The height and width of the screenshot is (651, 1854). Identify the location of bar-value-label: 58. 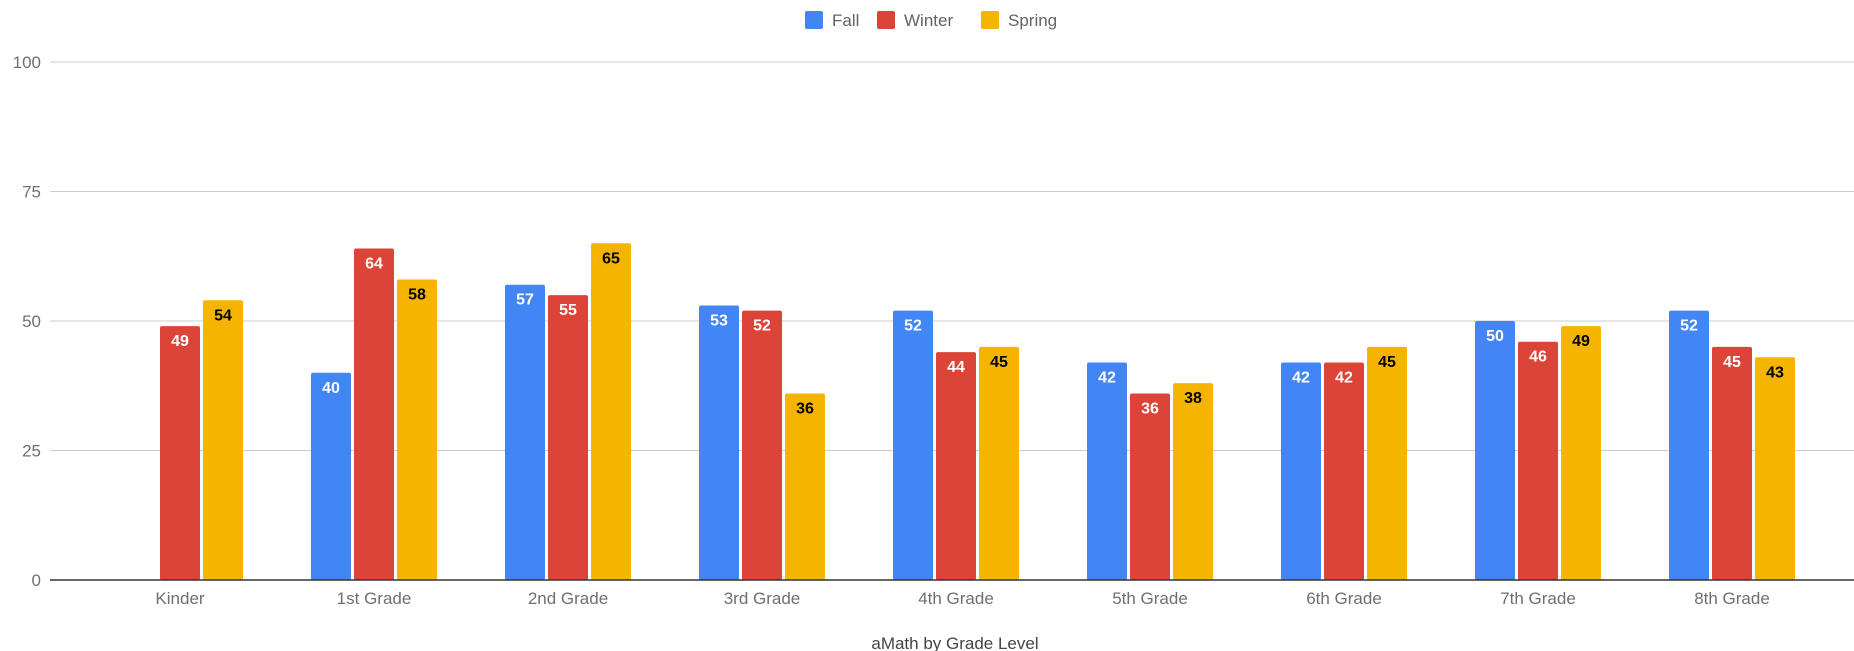
(417, 295).